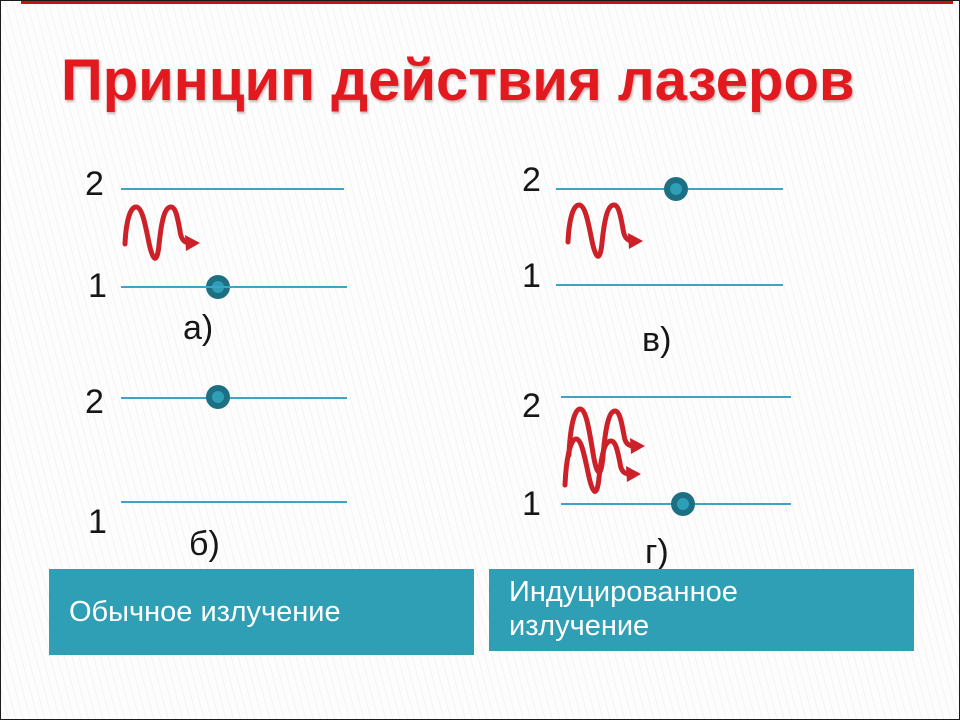 The width and height of the screenshot is (960, 720). Describe the element at coordinates (657, 552) in the screenshot. I see `diagram-g-caption: г)` at that location.